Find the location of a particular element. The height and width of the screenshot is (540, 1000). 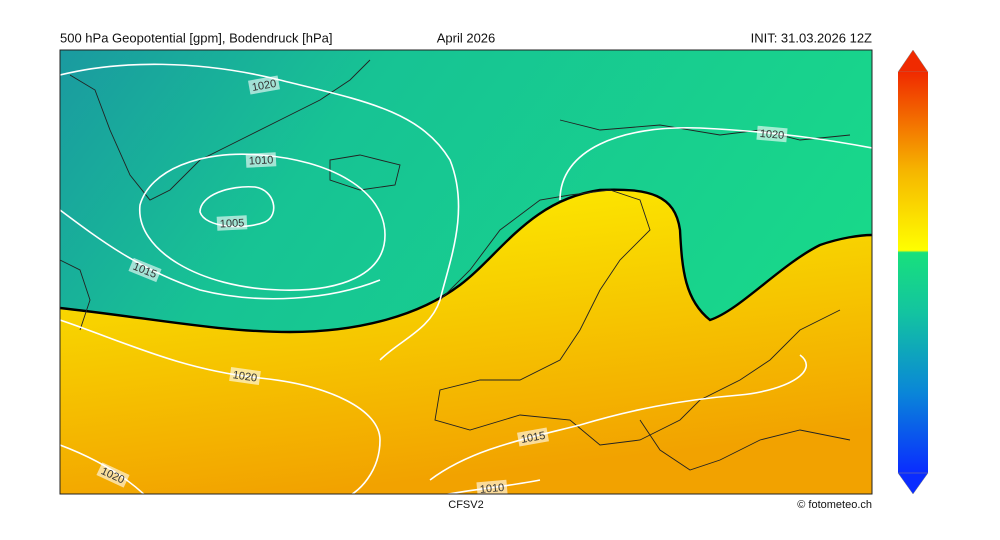

colorbar-scale is located at coordinates (913, 272).